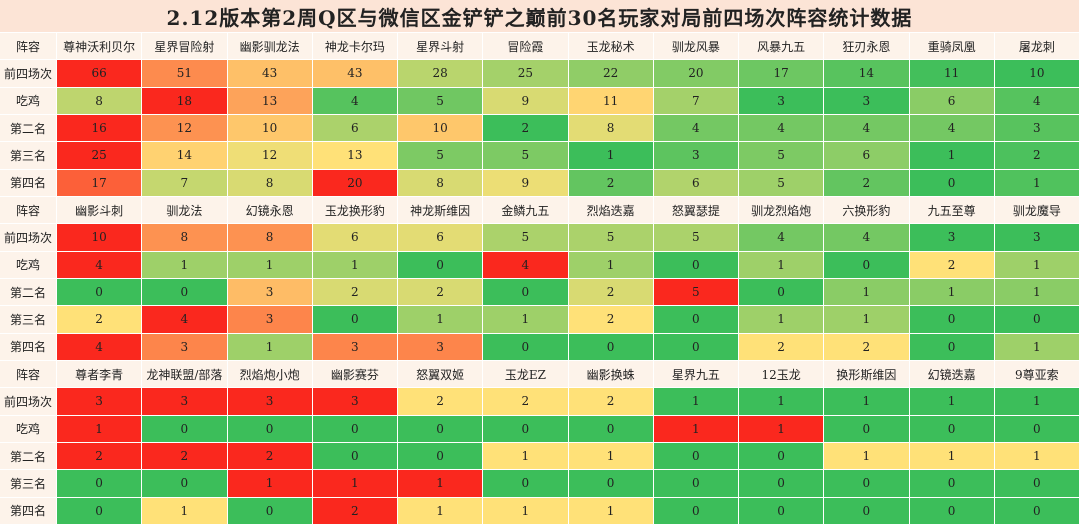 The height and width of the screenshot is (525, 1080). I want to click on value-cell: 11, so click(611, 101).